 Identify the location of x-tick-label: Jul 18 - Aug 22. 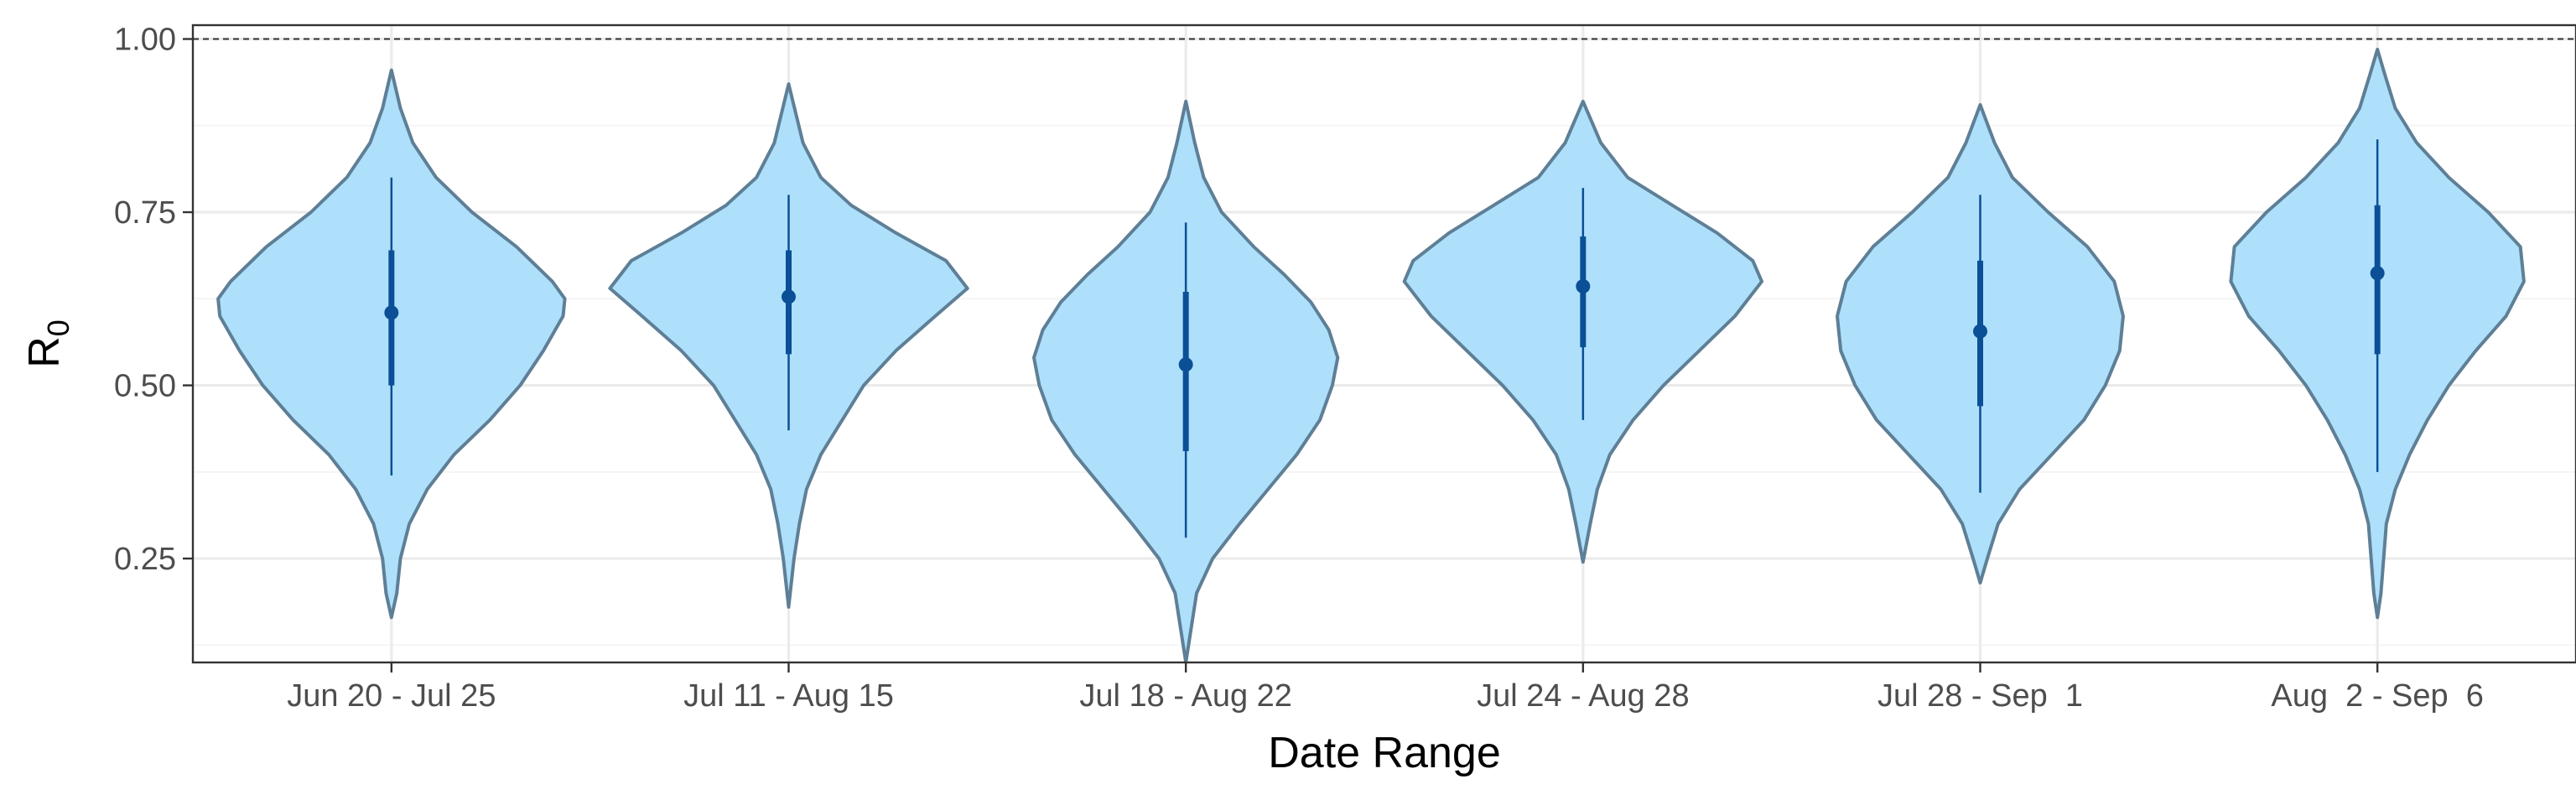
(1185, 696).